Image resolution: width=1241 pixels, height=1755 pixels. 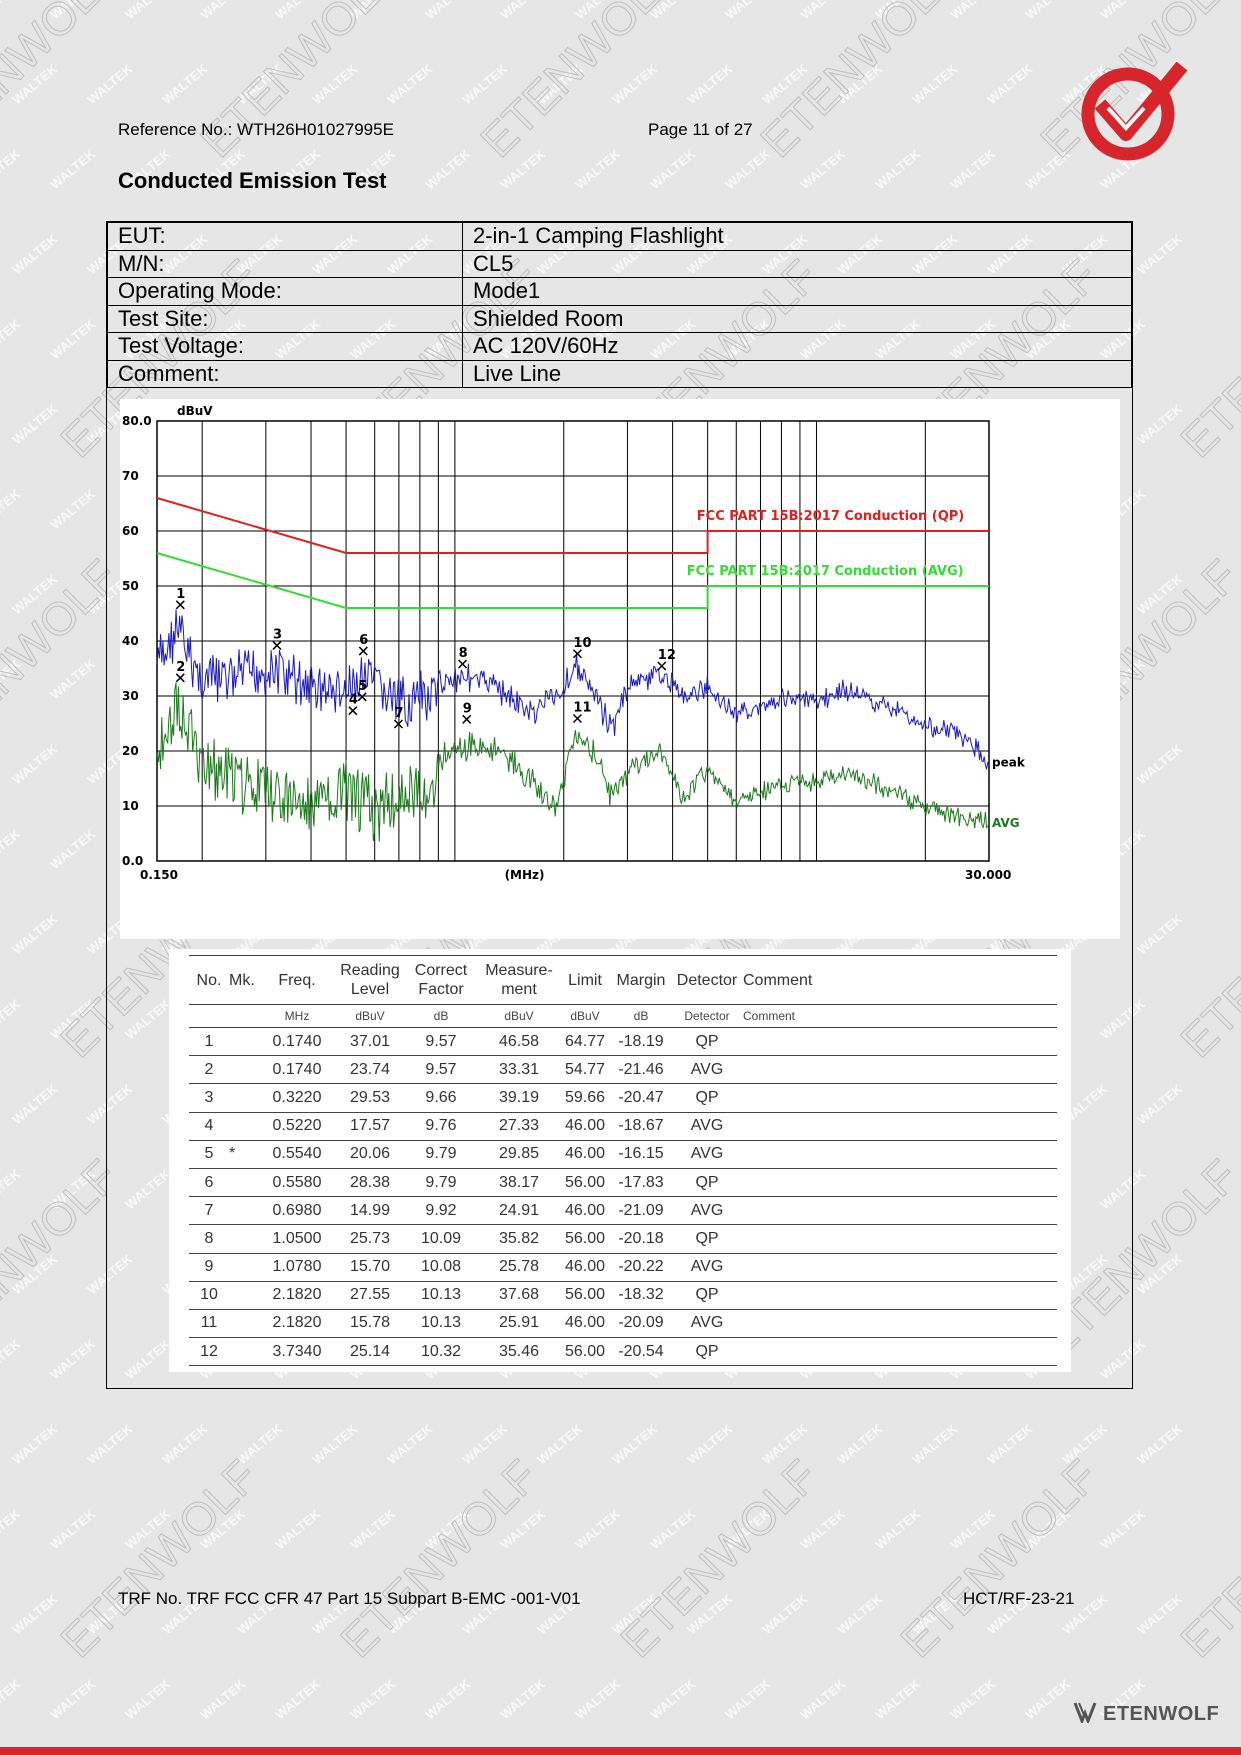 What do you see at coordinates (363, 640) in the screenshot?
I see `marker-label: 6` at bounding box center [363, 640].